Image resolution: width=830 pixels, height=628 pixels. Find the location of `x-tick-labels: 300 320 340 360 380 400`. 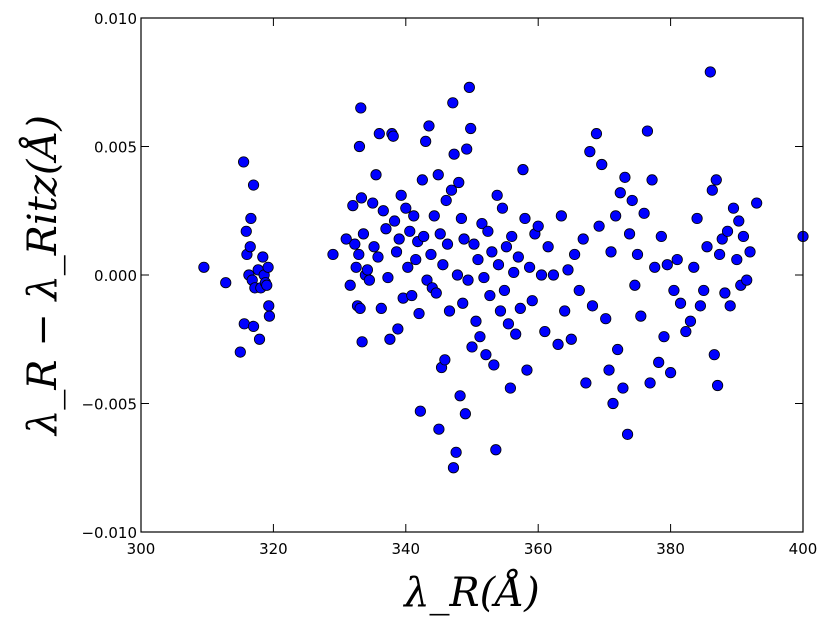

x-tick-labels: 300 320 340 360 380 400 is located at coordinates (472, 549).